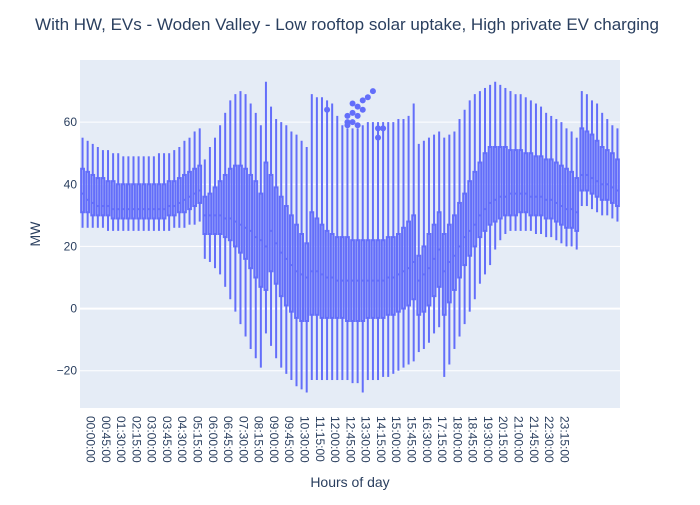  What do you see at coordinates (366, 439) in the screenshot?
I see `x-tick-label: 13:30:00` at bounding box center [366, 439].